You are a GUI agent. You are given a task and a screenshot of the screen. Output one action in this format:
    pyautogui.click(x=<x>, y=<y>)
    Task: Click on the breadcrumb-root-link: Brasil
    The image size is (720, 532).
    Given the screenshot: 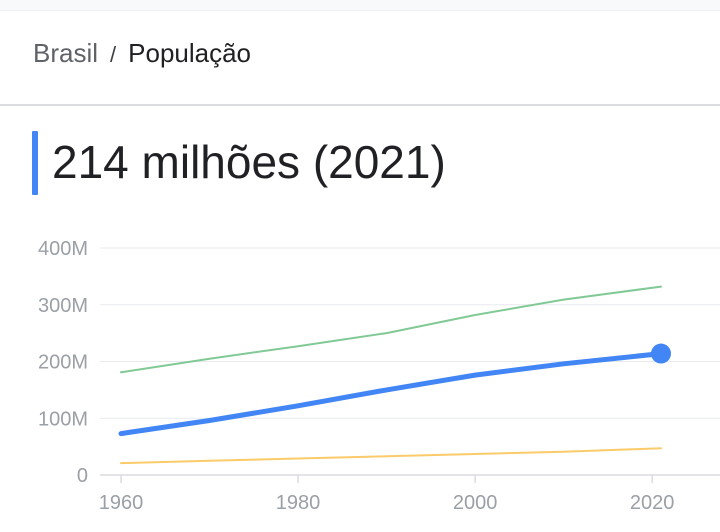 What is the action you would take?
    pyautogui.click(x=66, y=53)
    